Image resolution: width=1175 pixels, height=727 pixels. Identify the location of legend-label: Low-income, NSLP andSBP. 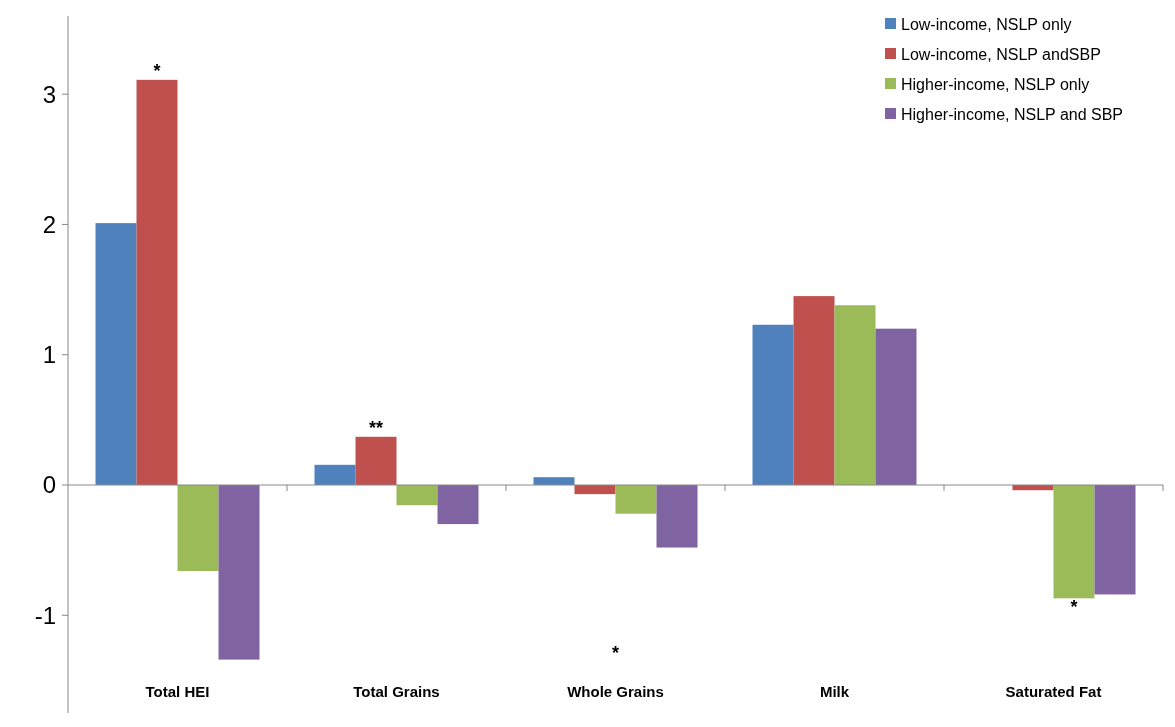
(1001, 54).